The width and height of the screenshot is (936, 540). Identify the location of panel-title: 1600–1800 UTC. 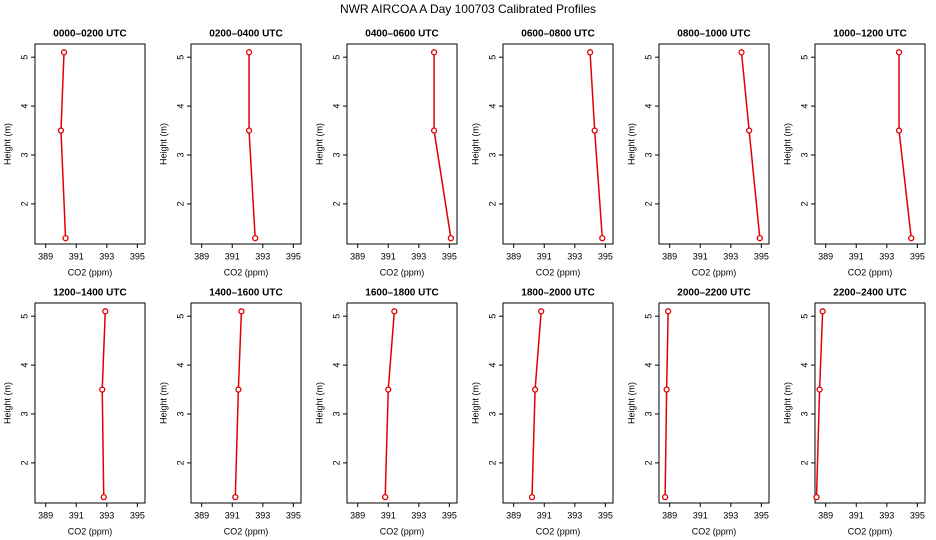
(401, 293).